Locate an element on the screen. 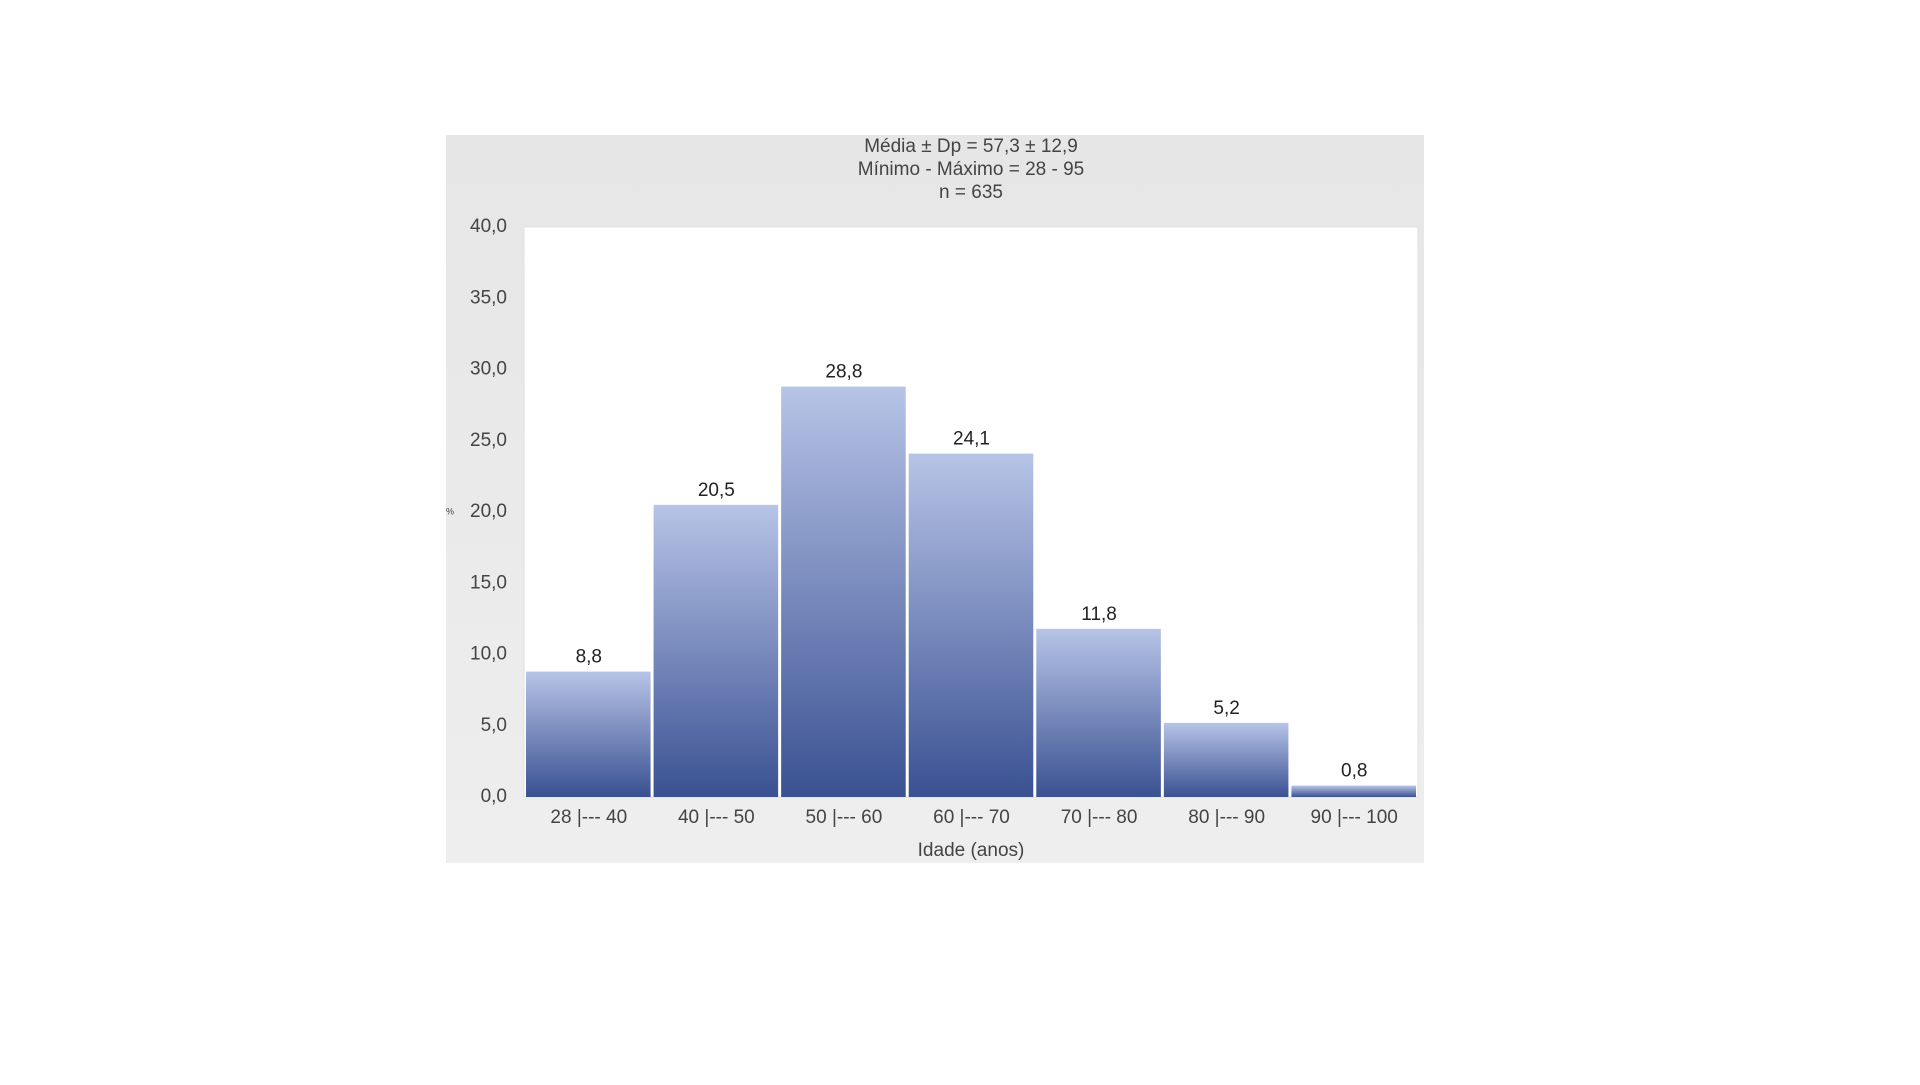  y-tick-label: 5,0 is located at coordinates (494, 725).